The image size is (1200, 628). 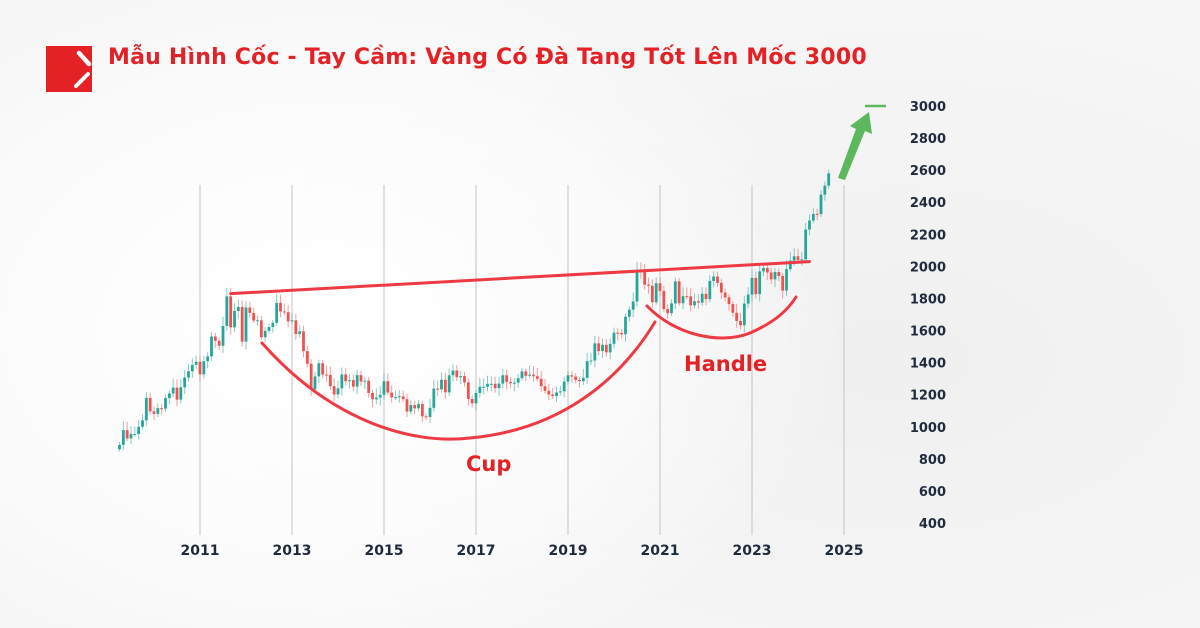 I want to click on up-arrow-icon, so click(x=855, y=146).